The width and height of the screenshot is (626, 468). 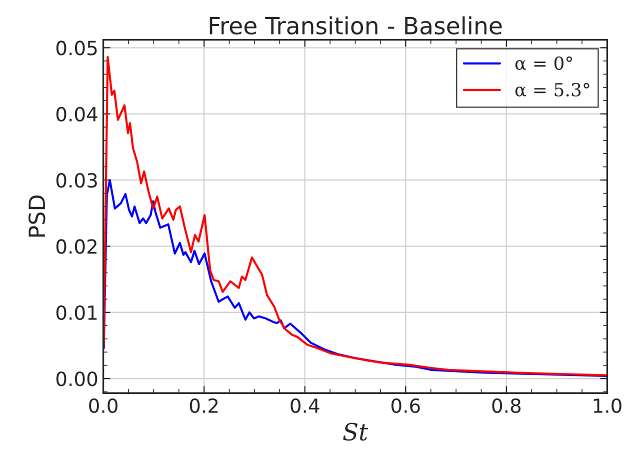 What do you see at coordinates (552, 89) in the screenshot?
I see `legend-label: α = 5.3°` at bounding box center [552, 89].